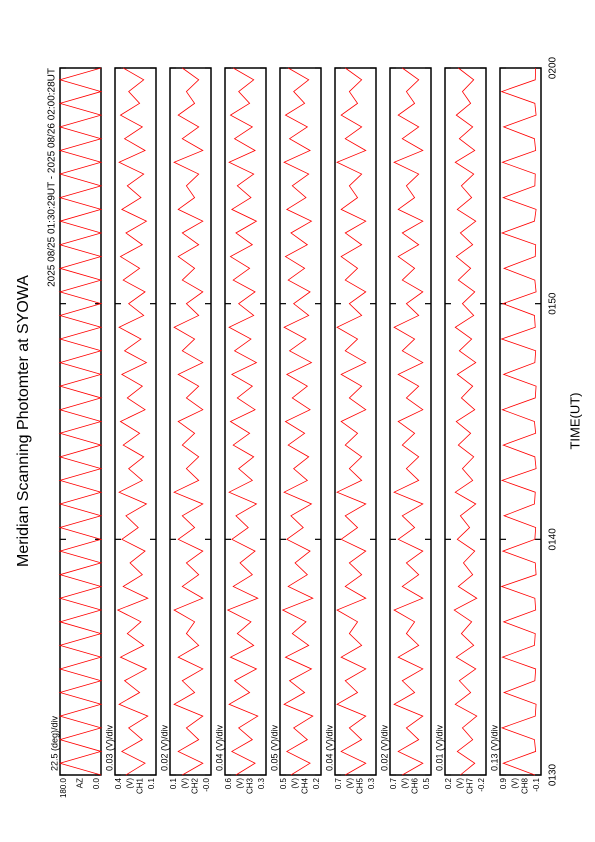 The height and width of the screenshot is (842, 595). I want to click on scale-label: 0.03 (V)/div, so click(109, 747).